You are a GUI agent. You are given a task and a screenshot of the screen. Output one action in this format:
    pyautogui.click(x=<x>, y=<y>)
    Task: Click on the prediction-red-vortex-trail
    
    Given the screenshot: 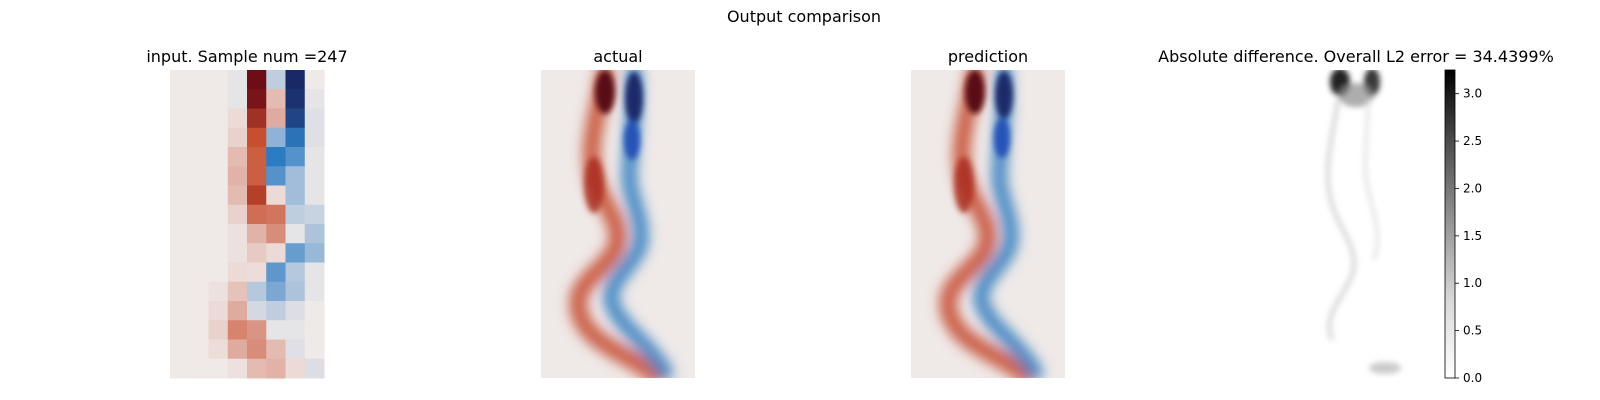 What is the action you would take?
    pyautogui.click(x=986, y=224)
    